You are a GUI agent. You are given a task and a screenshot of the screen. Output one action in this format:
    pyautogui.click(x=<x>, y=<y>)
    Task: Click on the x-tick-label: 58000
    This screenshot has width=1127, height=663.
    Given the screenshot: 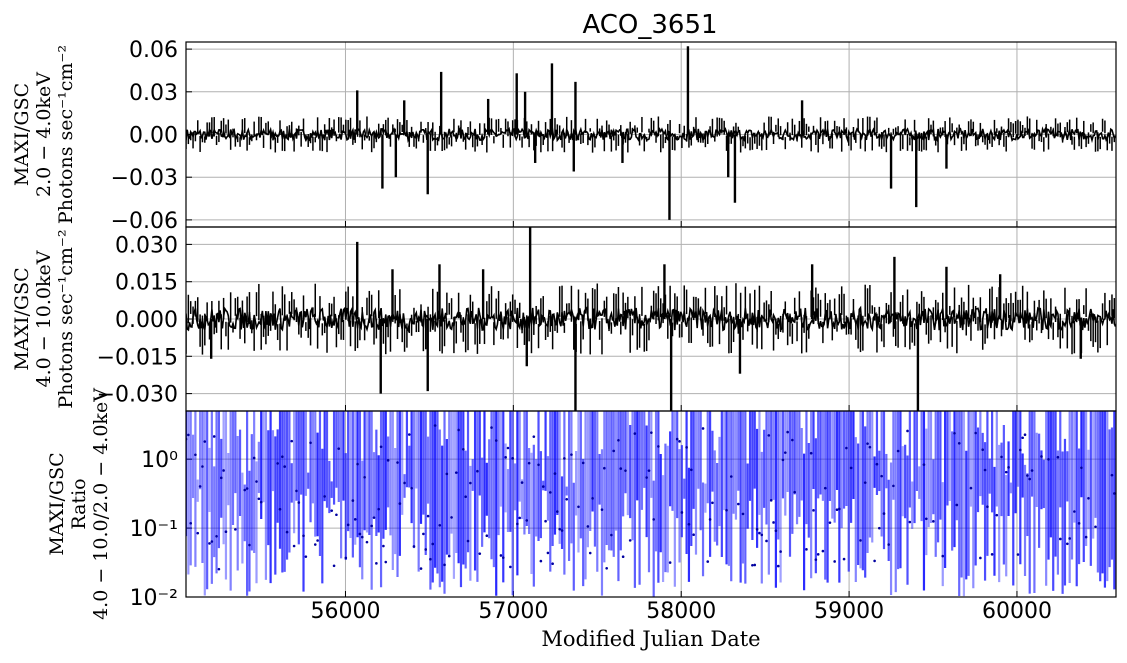 What is the action you would take?
    pyautogui.click(x=681, y=611)
    